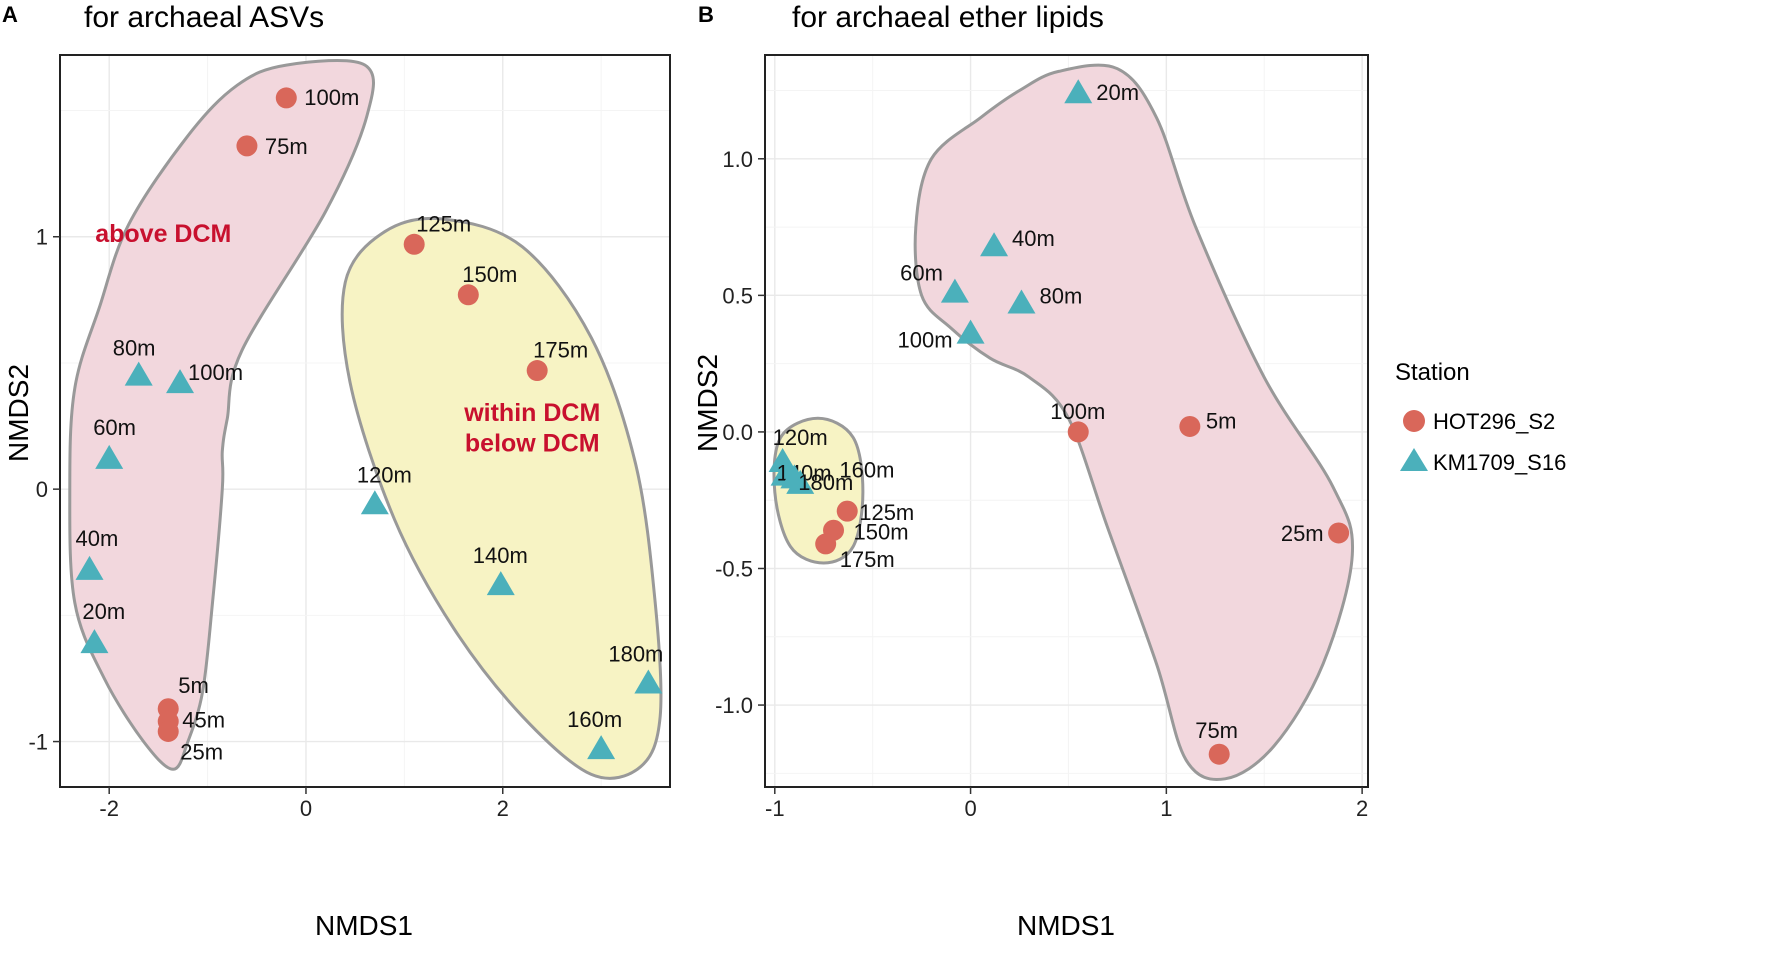 Image resolution: width=1772 pixels, height=955 pixels. Describe the element at coordinates (163, 234) in the screenshot. I see `group-label-1: above DCM` at that location.